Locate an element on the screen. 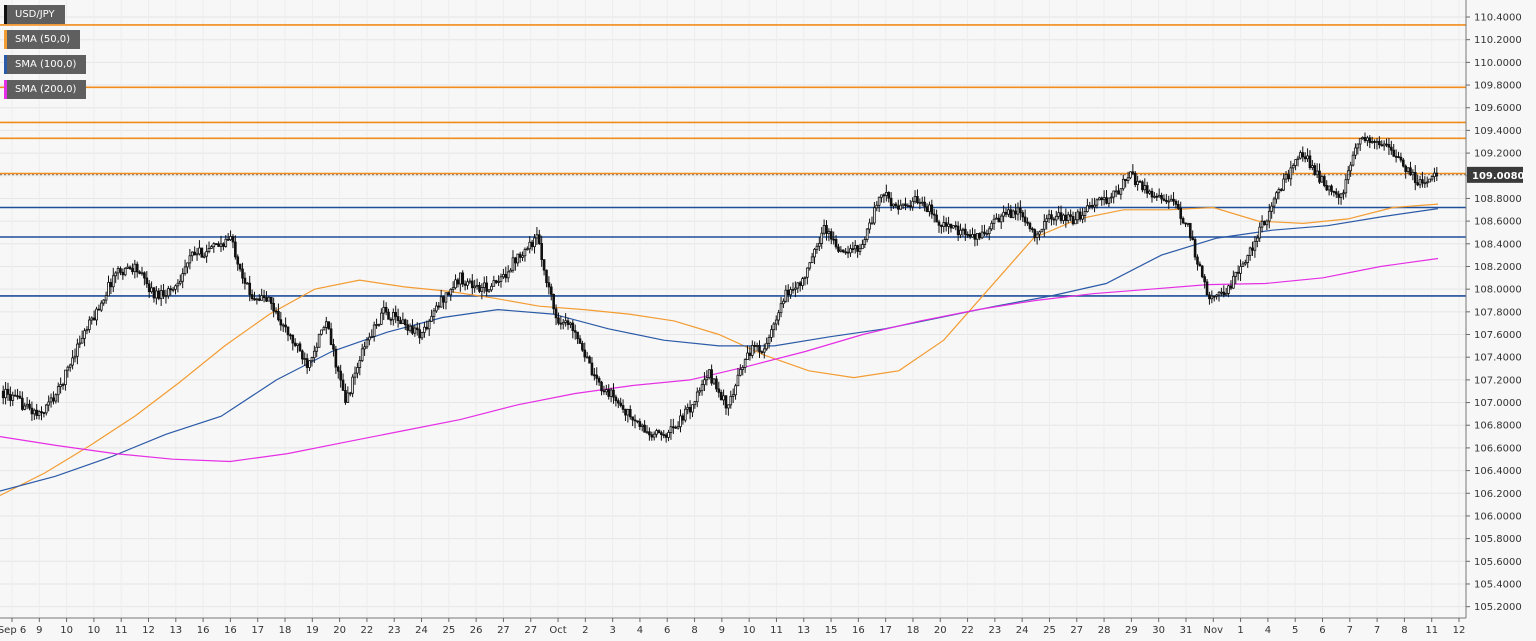 This screenshot has height=641, width=1536. legend-item-sma-200: SMA (200,0) is located at coordinates (45, 89).